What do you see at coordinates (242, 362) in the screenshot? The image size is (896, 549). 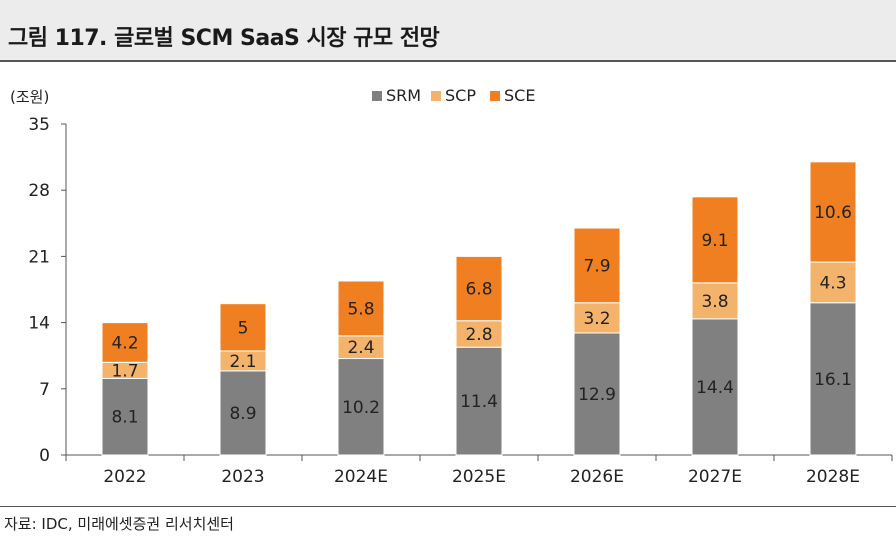 I see `data-label-scp: 2.1` at bounding box center [242, 362].